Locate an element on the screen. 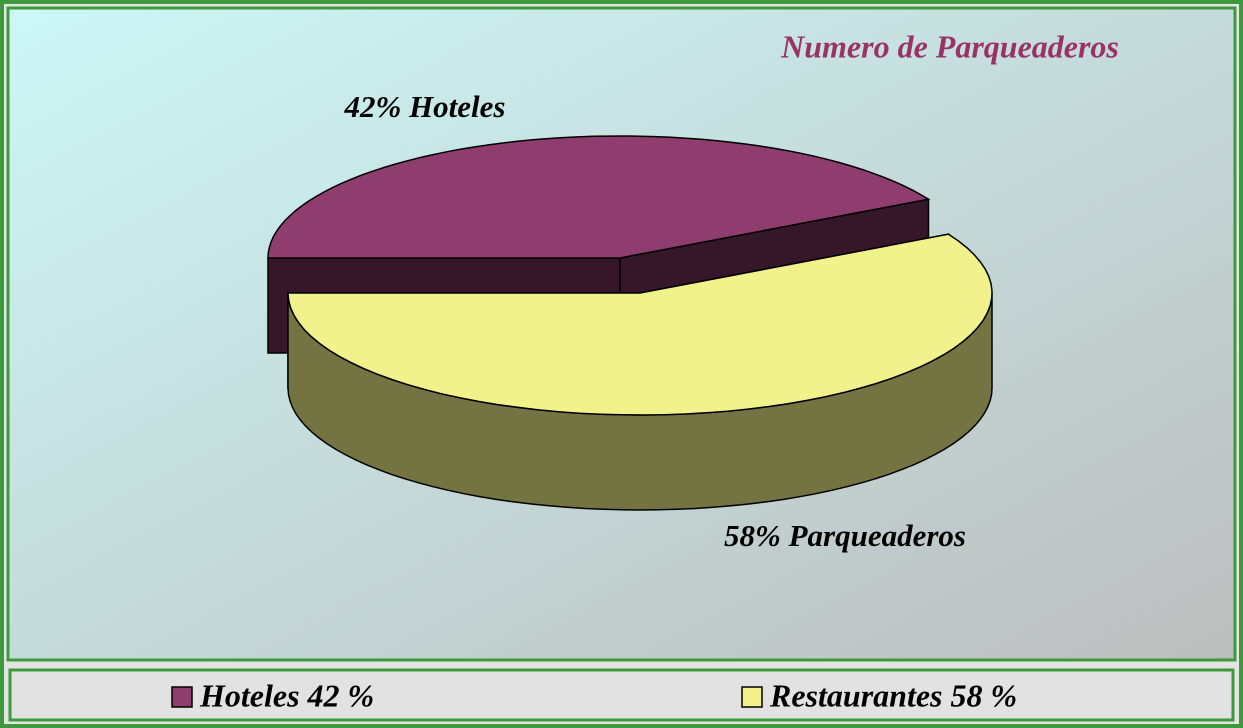 This screenshot has width=1243, height=728. legend-label: Hoteles 42 % is located at coordinates (286, 695).